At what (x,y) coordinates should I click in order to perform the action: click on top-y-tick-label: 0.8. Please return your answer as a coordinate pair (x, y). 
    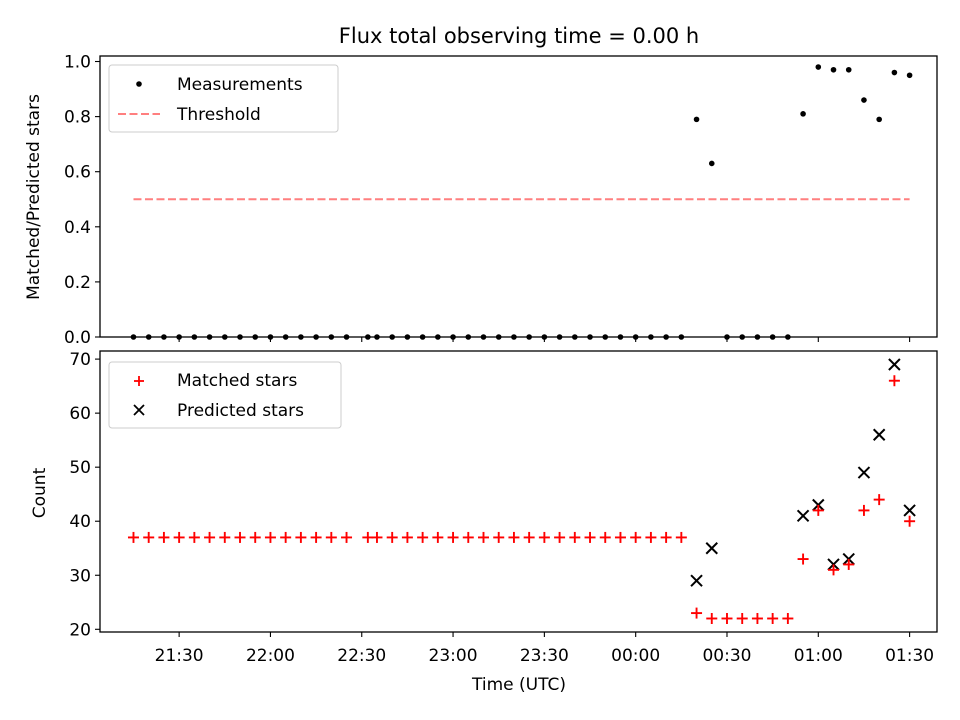
    Looking at the image, I should click on (77, 118).